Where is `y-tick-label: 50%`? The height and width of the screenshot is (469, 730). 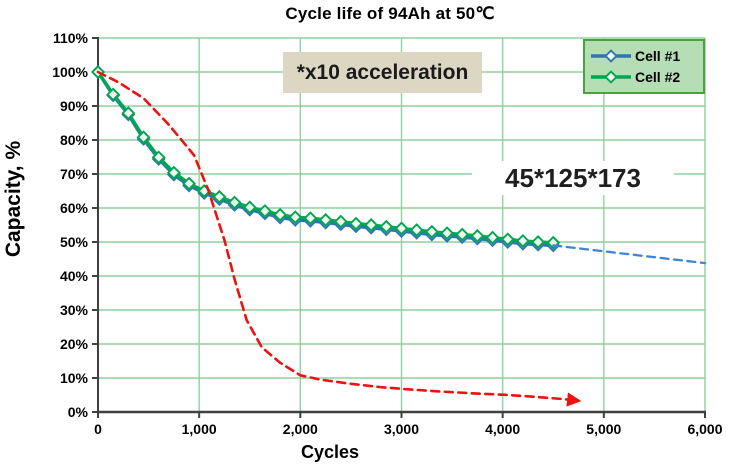 y-tick-label: 50% is located at coordinates (73, 242).